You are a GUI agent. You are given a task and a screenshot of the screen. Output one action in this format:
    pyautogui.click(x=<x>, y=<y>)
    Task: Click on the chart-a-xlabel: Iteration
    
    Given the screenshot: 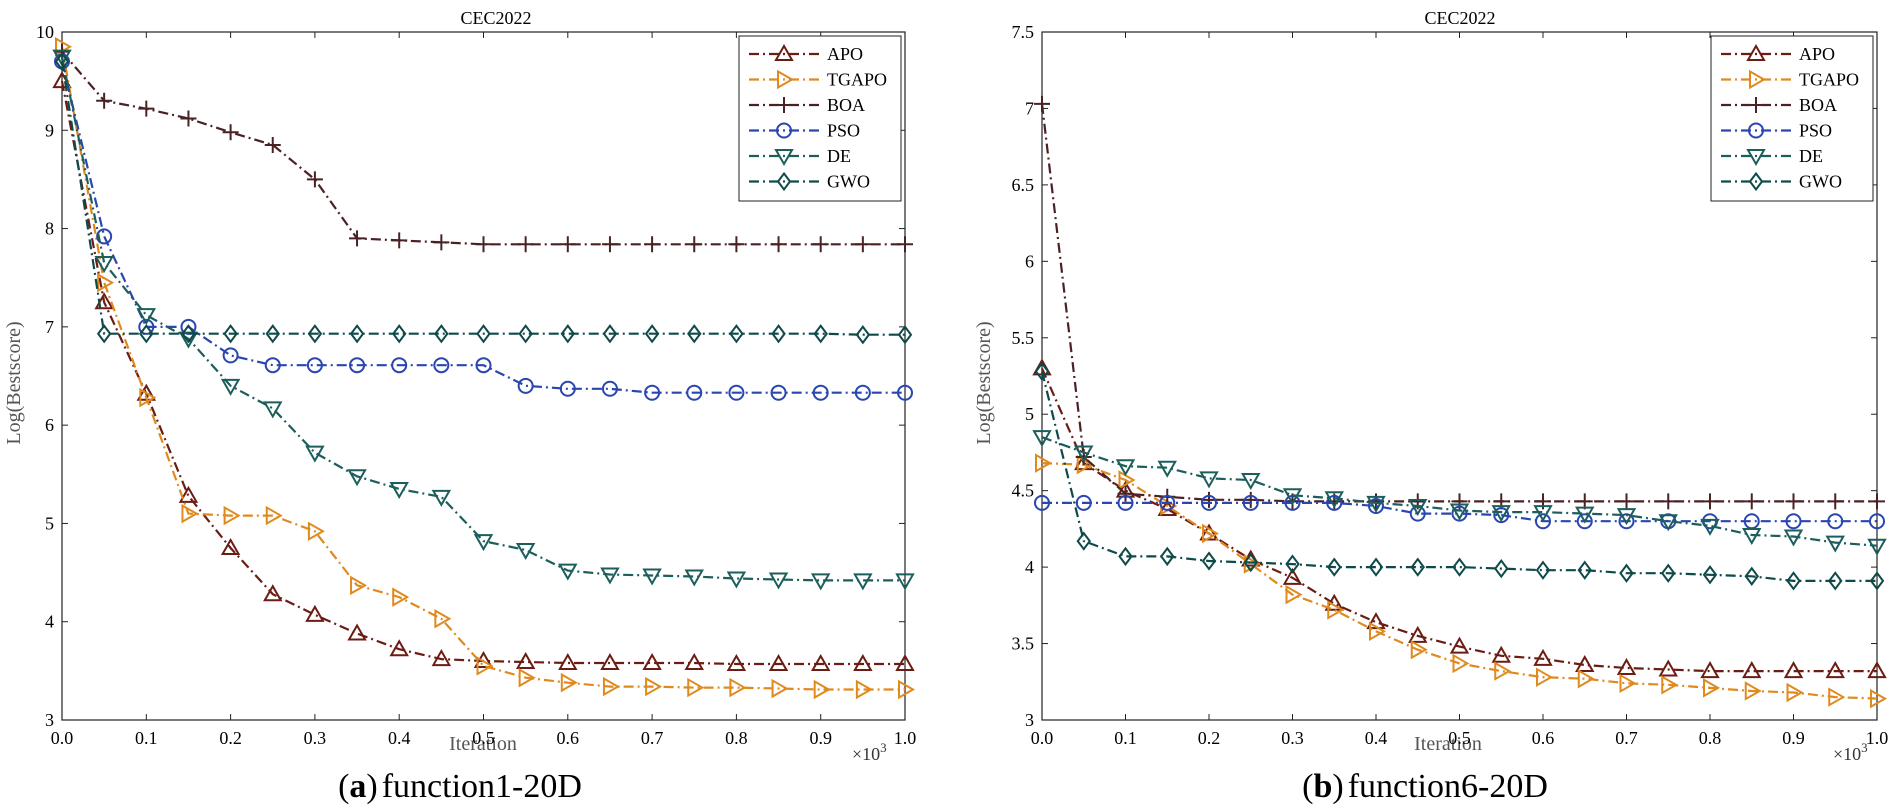 What is the action you would take?
    pyautogui.click(x=483, y=744)
    